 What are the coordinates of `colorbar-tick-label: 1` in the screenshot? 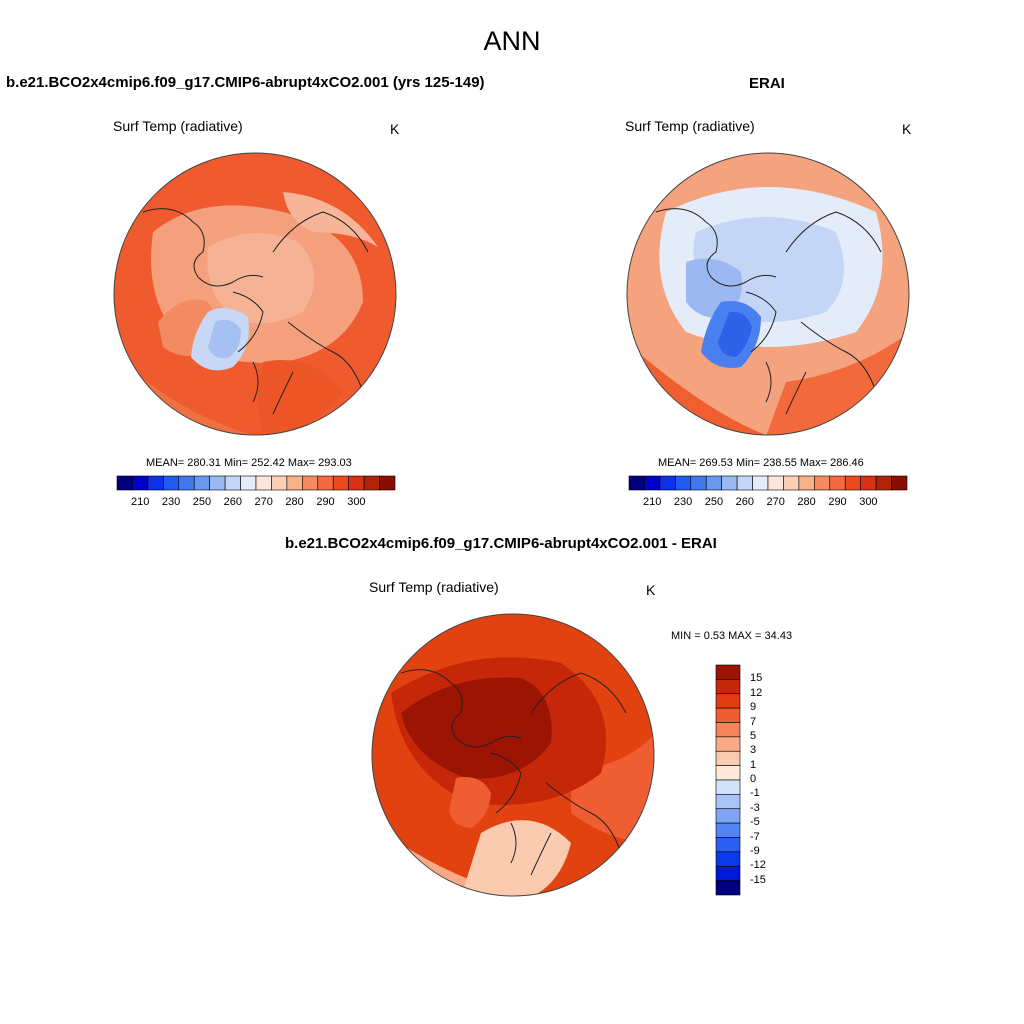 It's located at (753, 764).